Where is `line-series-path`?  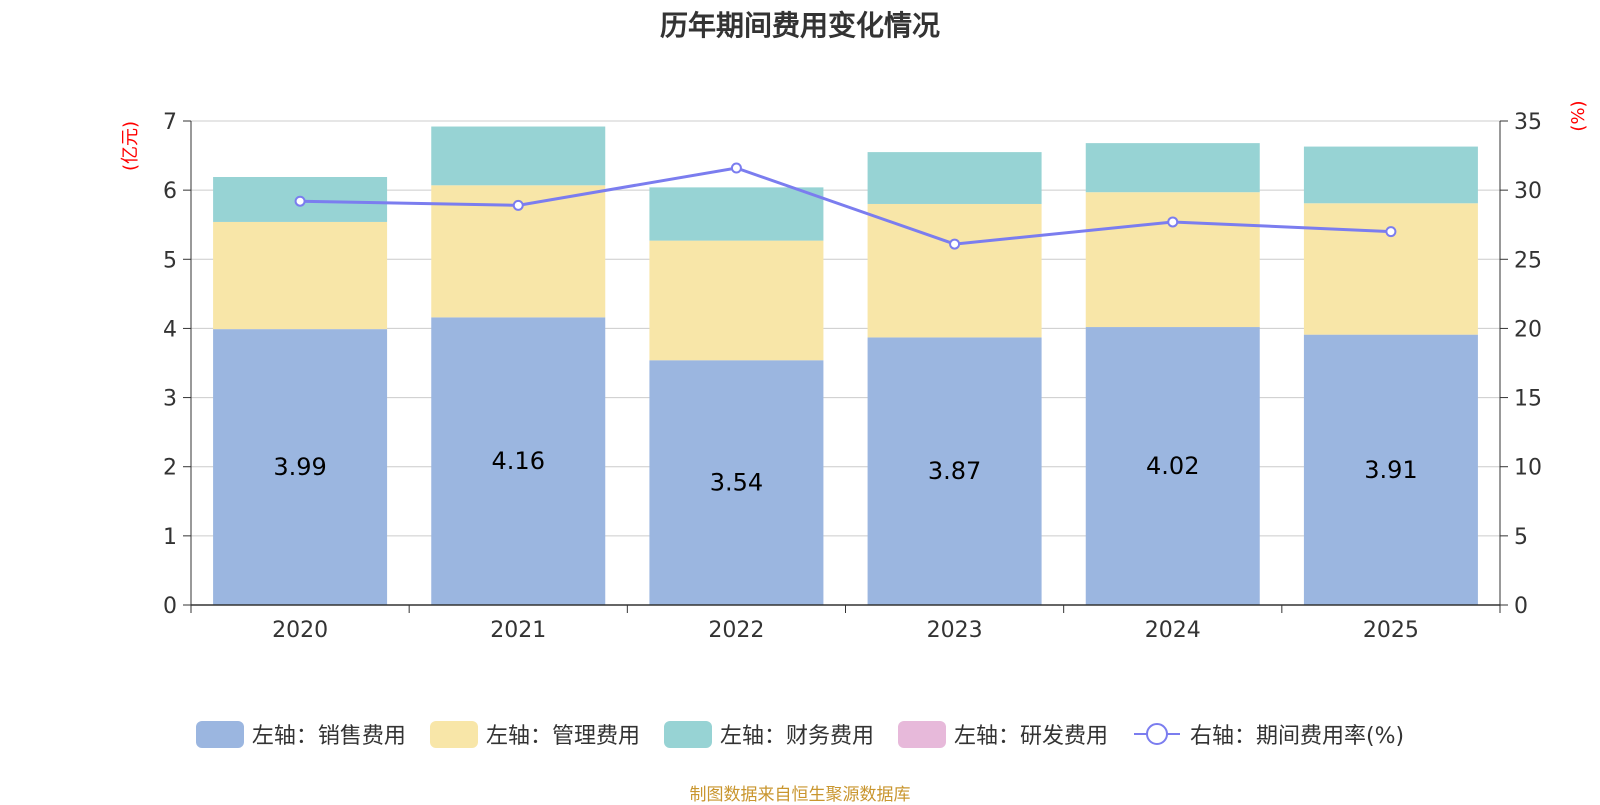
line-series-path is located at coordinates (845, 206).